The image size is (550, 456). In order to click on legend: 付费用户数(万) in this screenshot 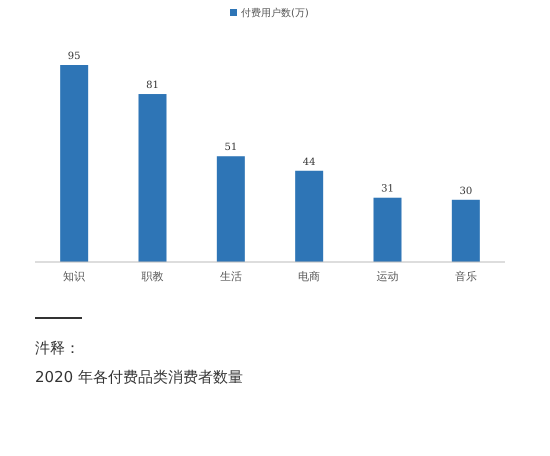, I will do `click(269, 13)`.